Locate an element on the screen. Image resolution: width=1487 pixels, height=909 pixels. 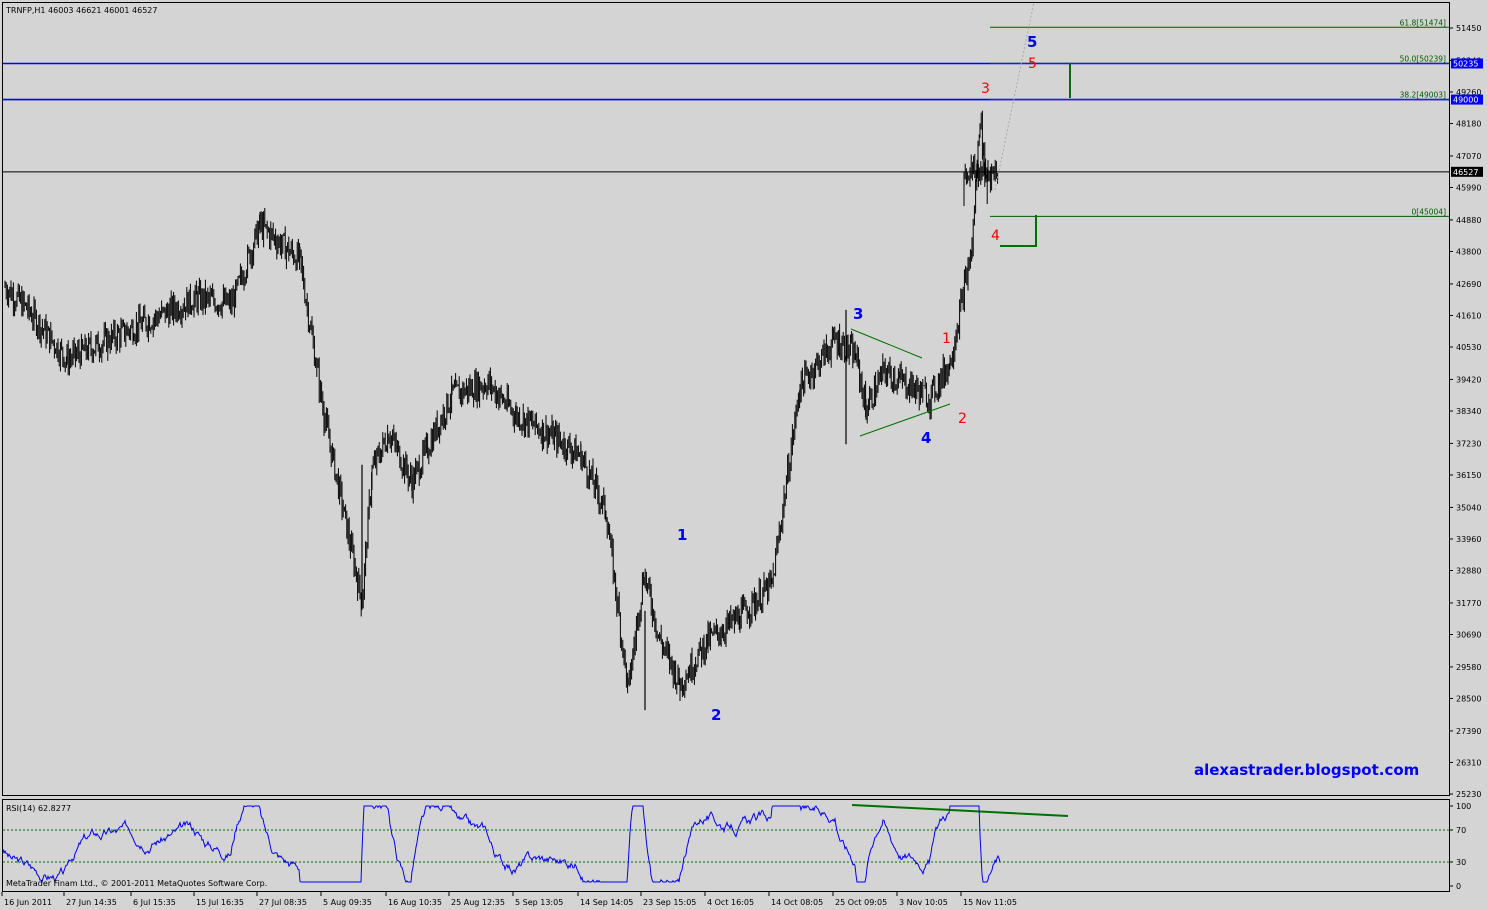
fib-label-2: 38.2[49003] is located at coordinates (1423, 94).